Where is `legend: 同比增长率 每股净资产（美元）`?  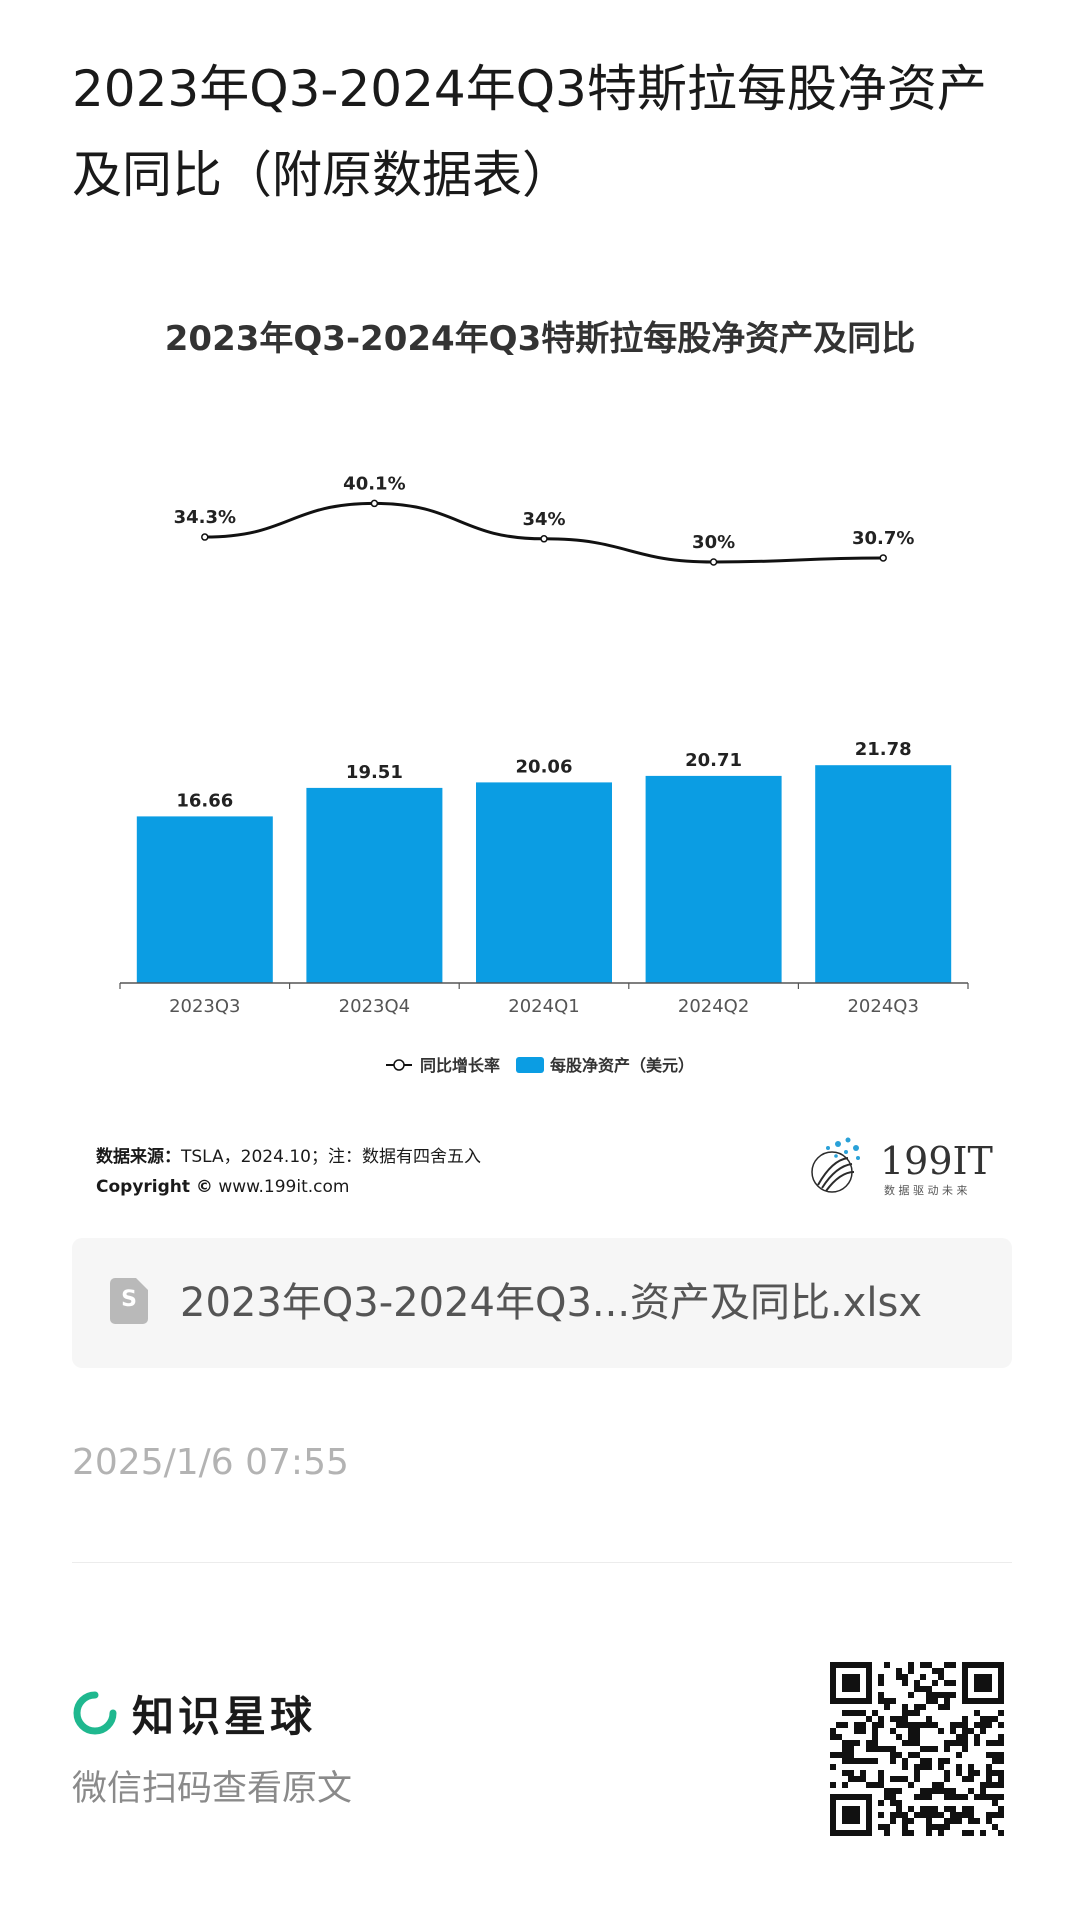
legend: 同比增长率 每股净资产（美元） is located at coordinates (540, 1065).